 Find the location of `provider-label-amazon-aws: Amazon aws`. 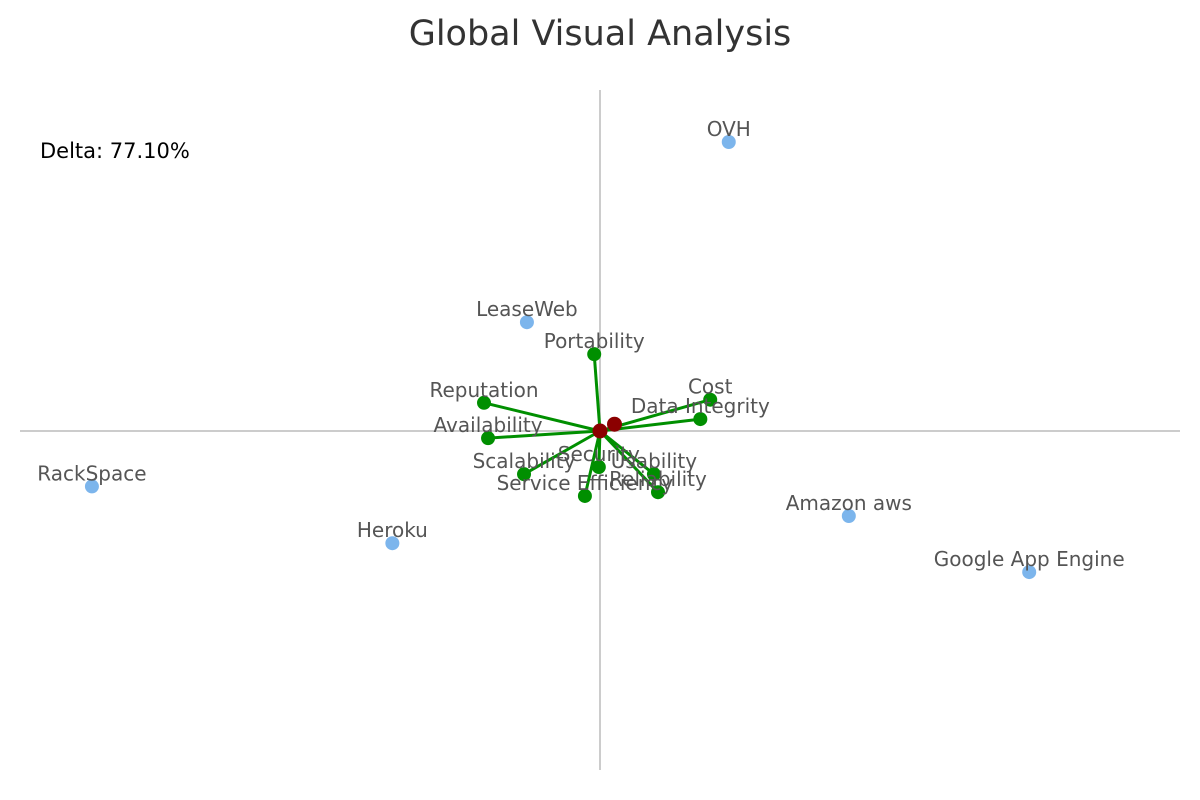

provider-label-amazon-aws: Amazon aws is located at coordinates (849, 503).